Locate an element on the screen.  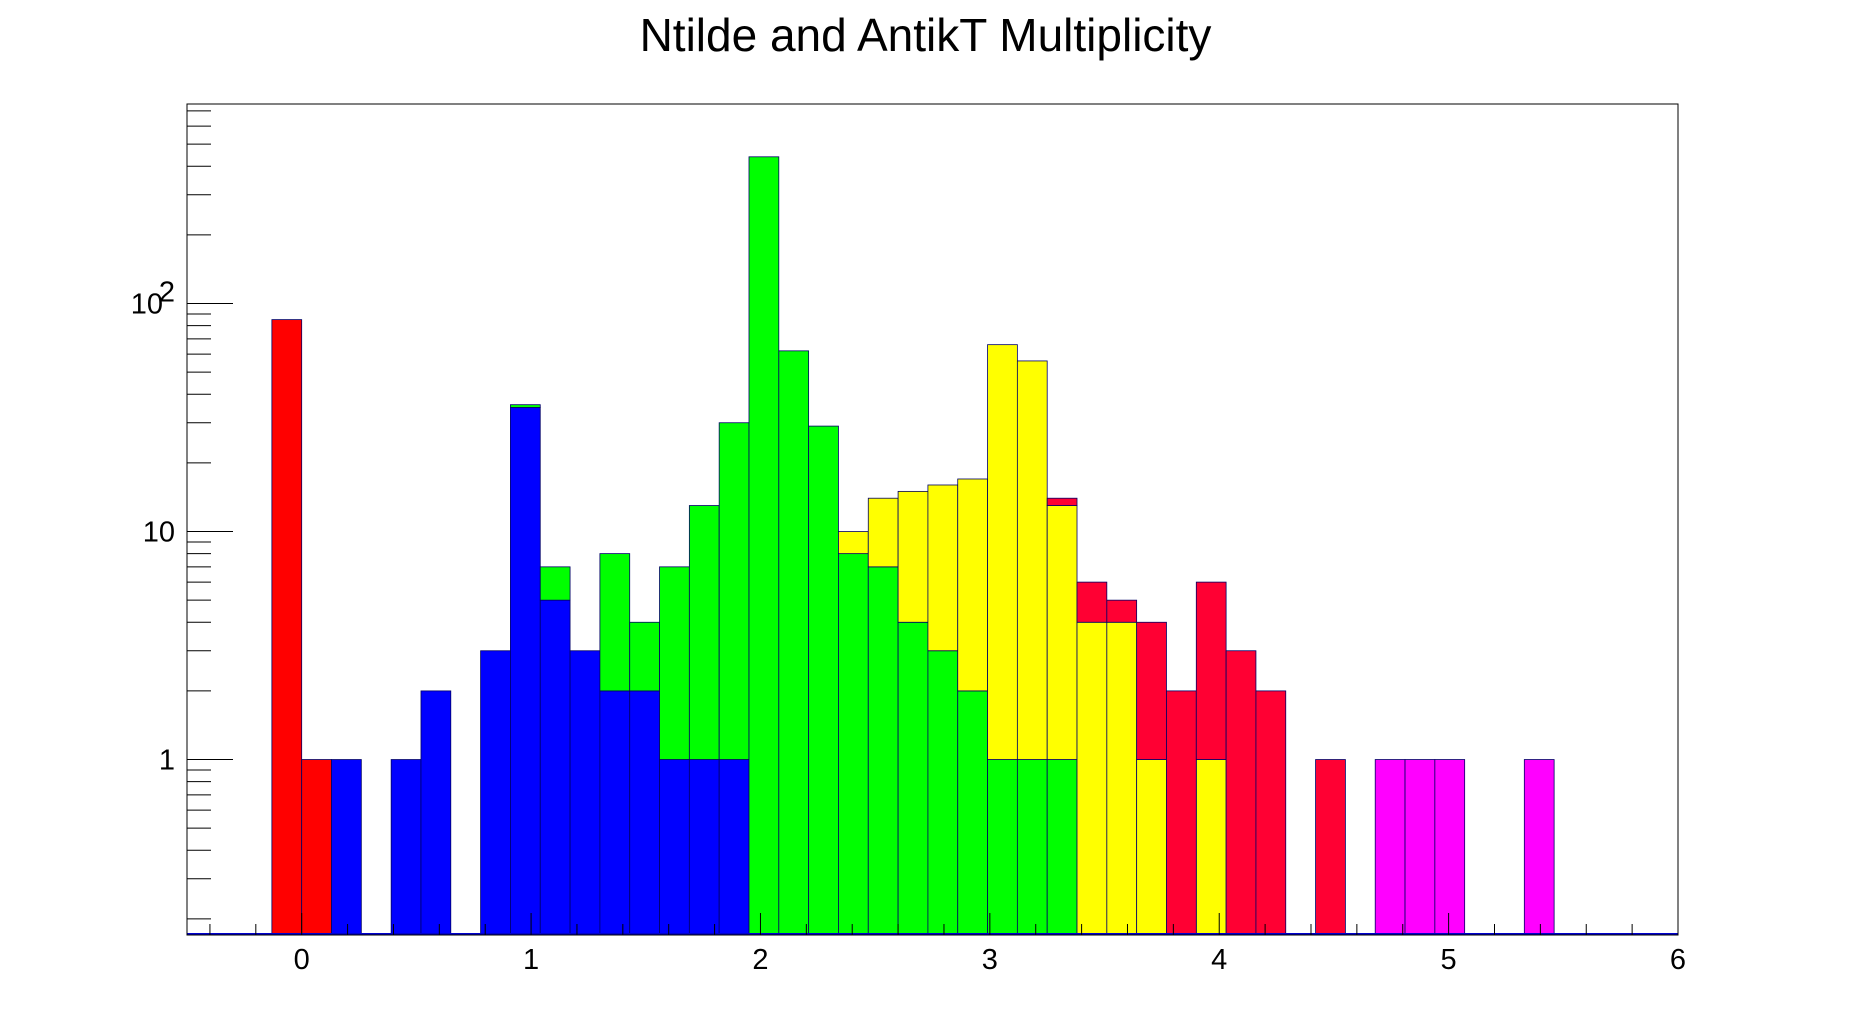
bar-s2-b7 is located at coordinates (734, 591).